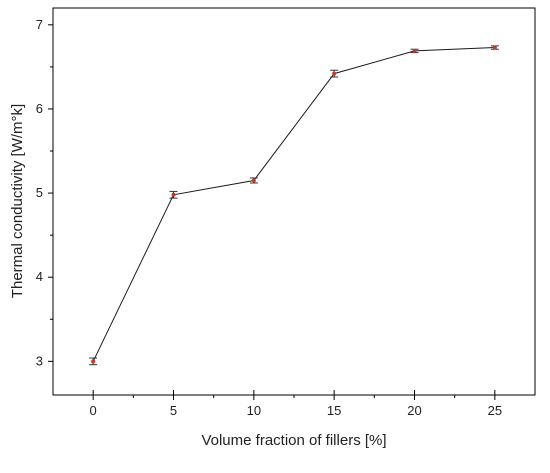 This screenshot has width=550, height=473. Describe the element at coordinates (254, 410) in the screenshot. I see `x-tick-label: 10` at that location.